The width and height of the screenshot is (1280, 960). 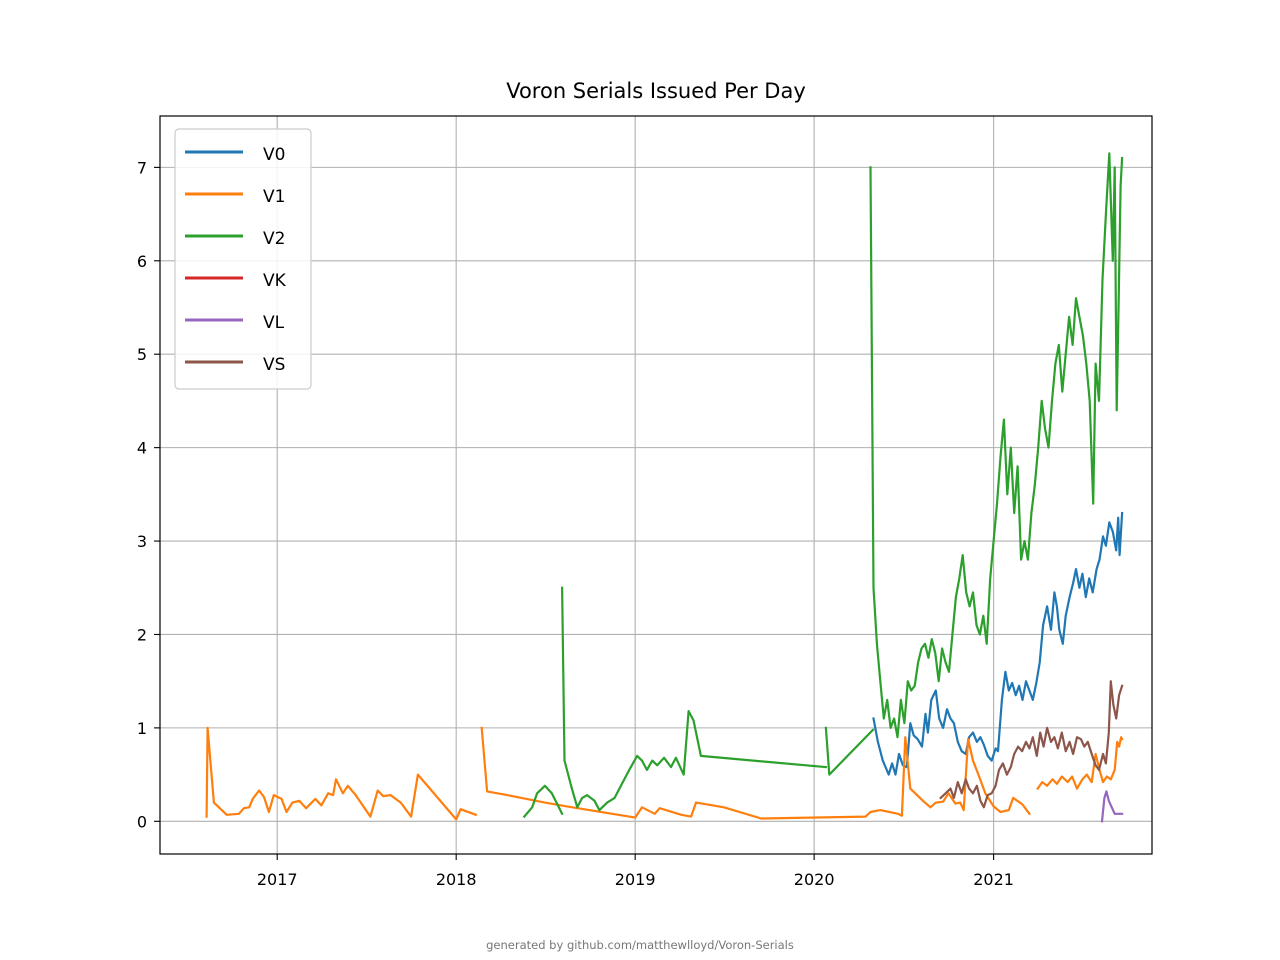 I want to click on legend-label: V2, so click(x=274, y=239).